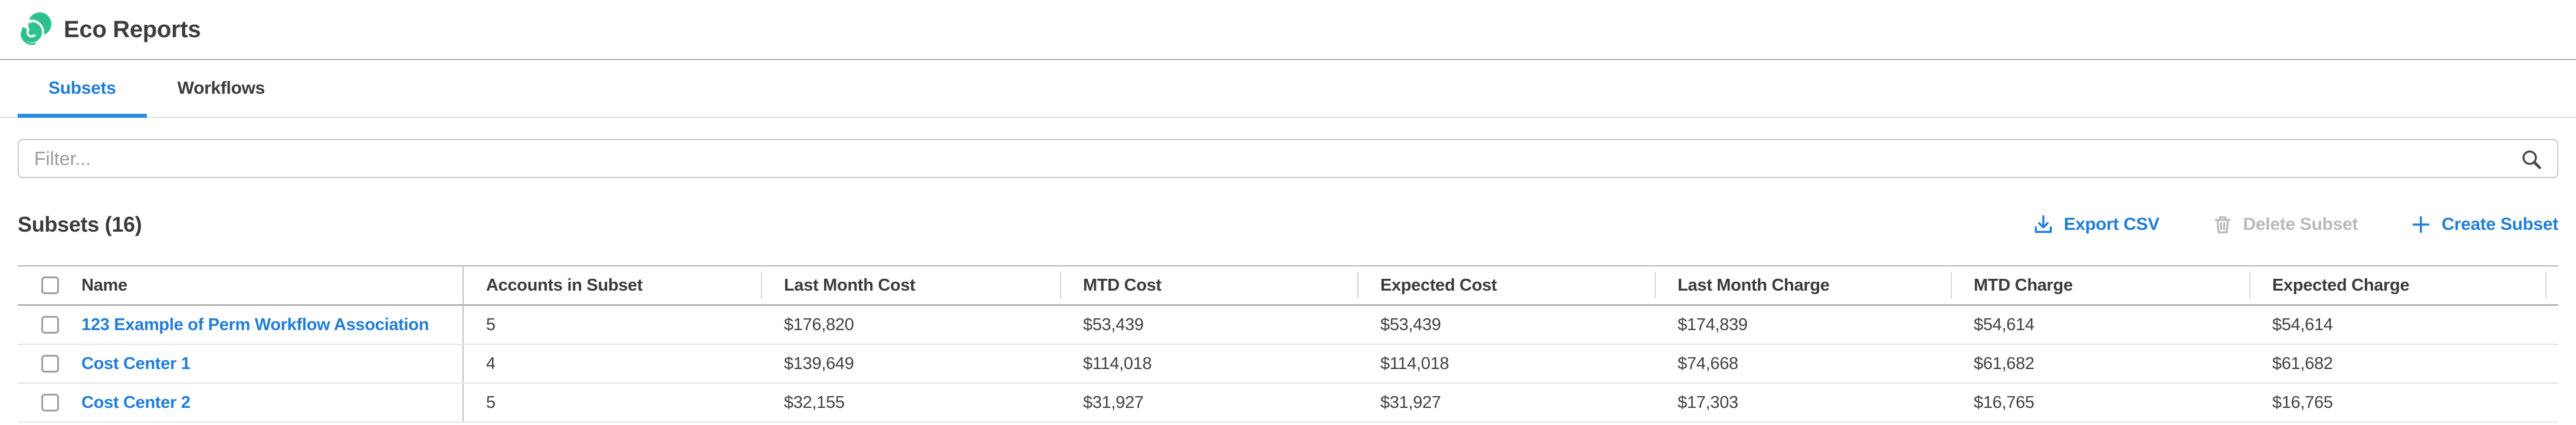 This screenshot has width=2576, height=425. What do you see at coordinates (2302, 402) in the screenshot?
I see `expected-charge-value: $16,765` at bounding box center [2302, 402].